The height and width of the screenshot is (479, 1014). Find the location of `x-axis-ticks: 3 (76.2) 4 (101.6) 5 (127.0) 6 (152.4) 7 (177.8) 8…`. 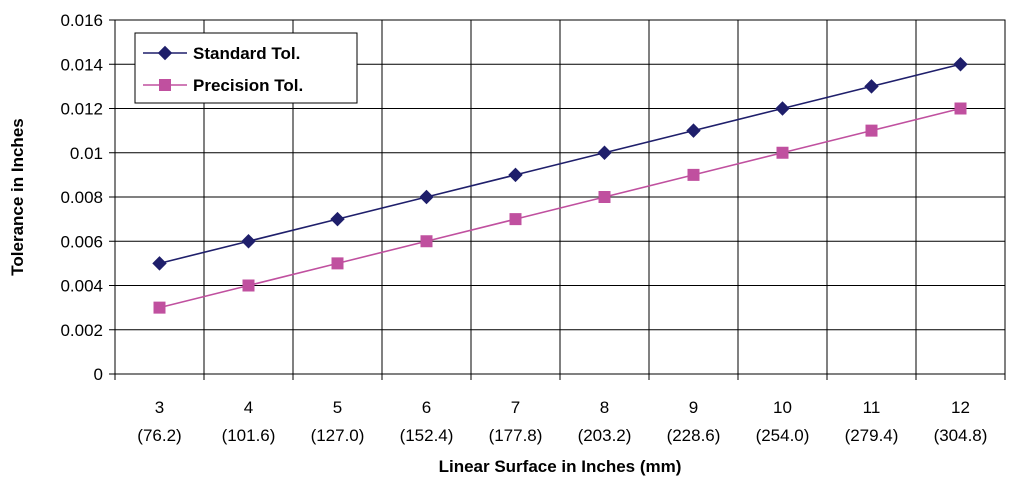

x-axis-ticks: 3 (76.2) 4 (101.6) 5 (127.0) 6 (152.4) 7 (177.8) 8… is located at coordinates (562, 421).